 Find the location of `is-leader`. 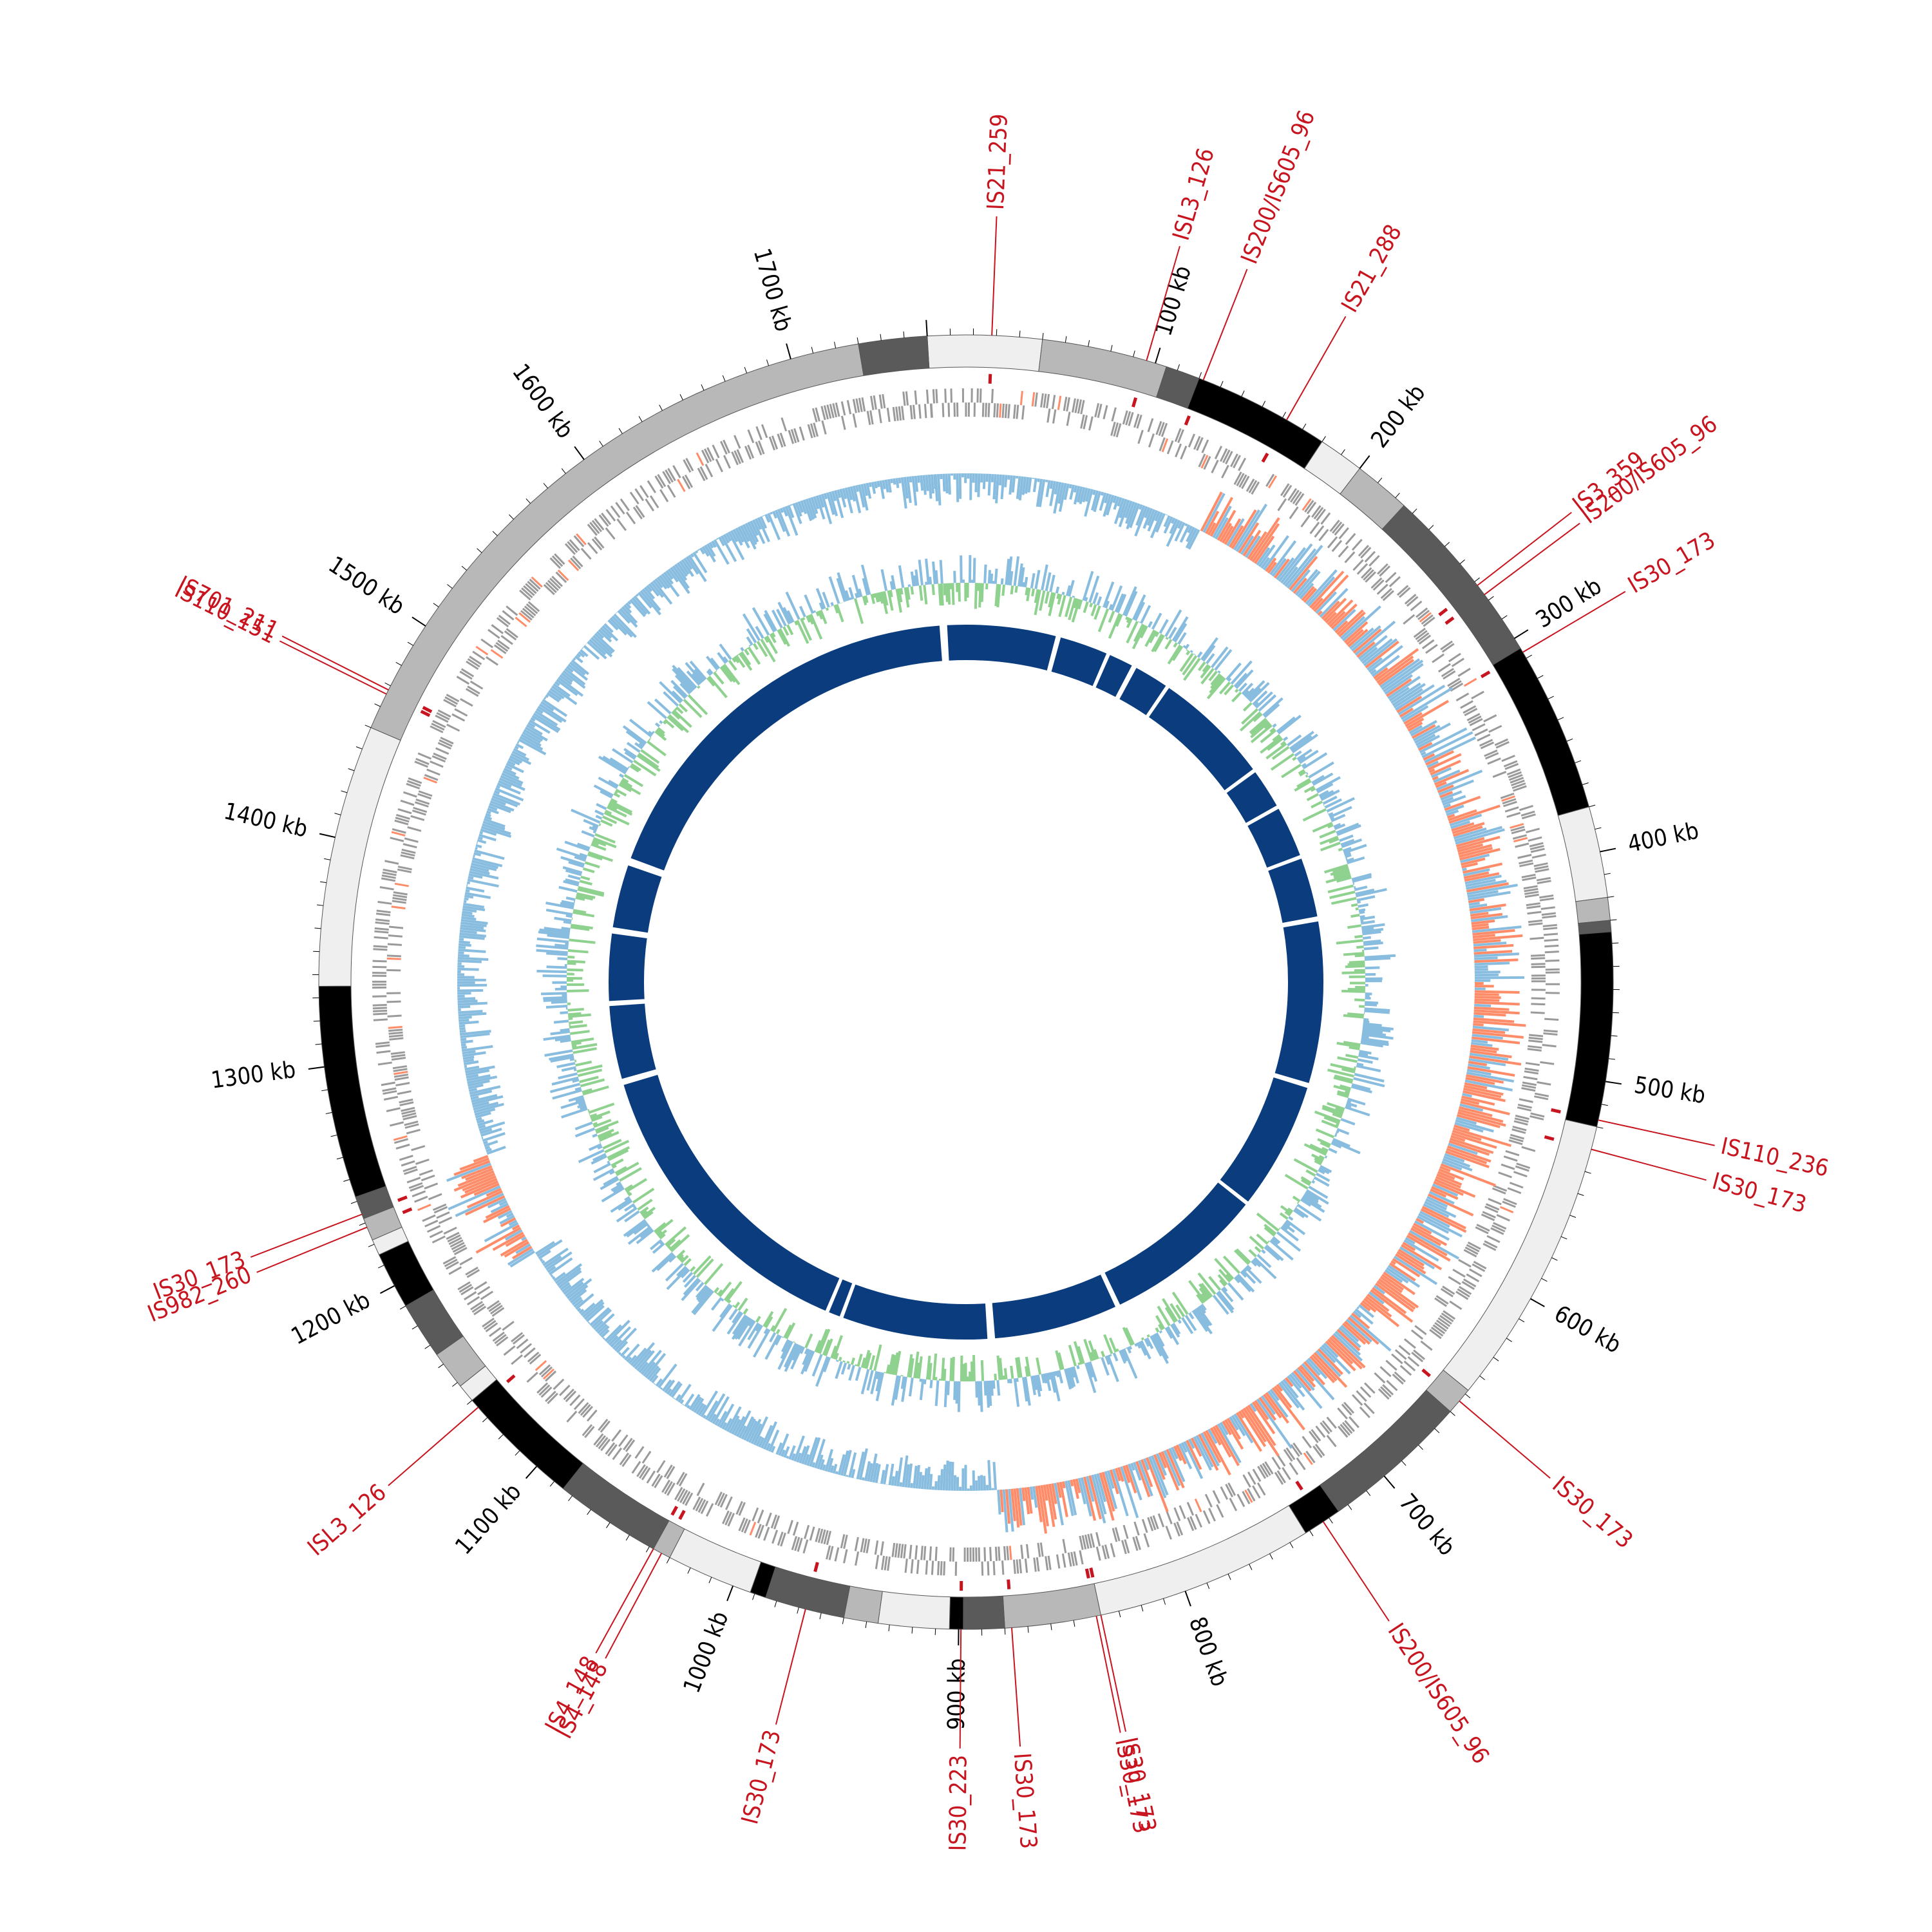

is-leader is located at coordinates (1113, 1673).